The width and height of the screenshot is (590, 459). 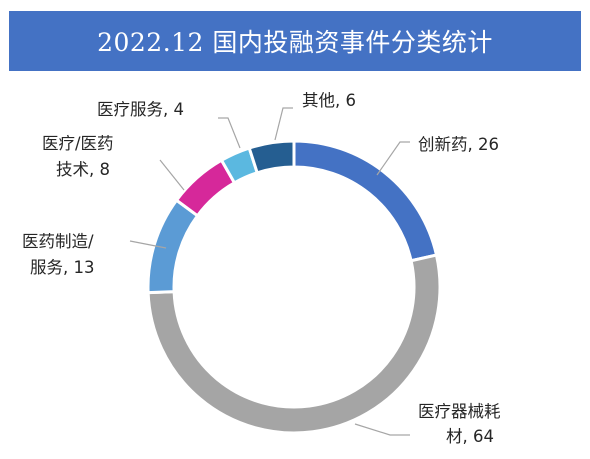 I want to click on slice-label-1-line-0: 医疗器械耗, so click(x=459, y=411).